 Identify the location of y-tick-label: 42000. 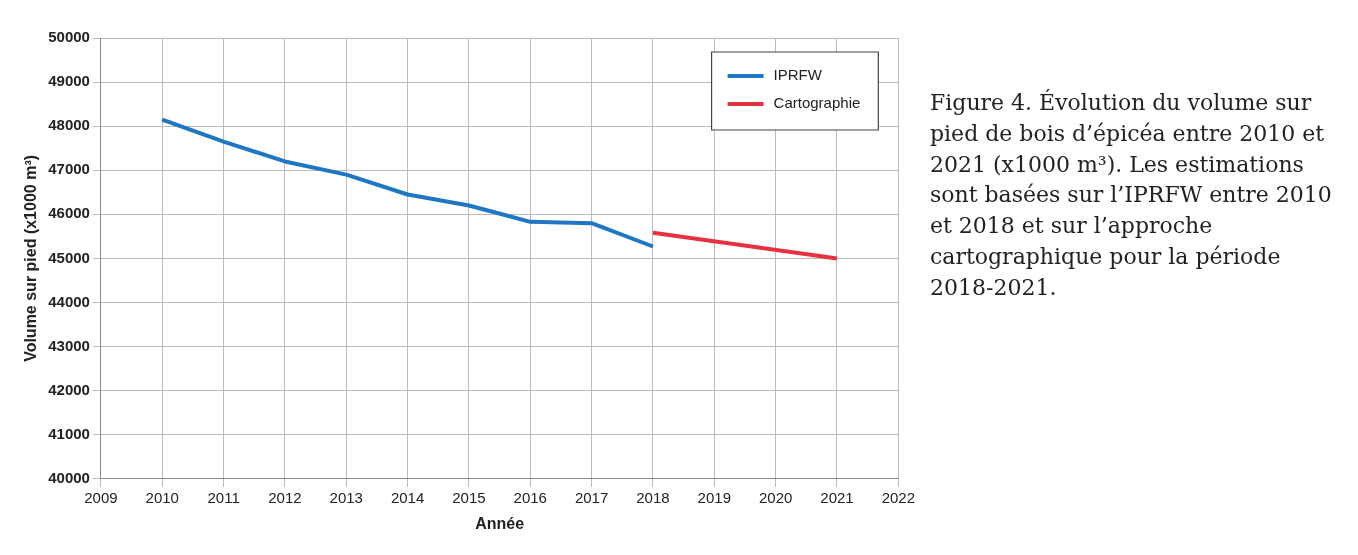
(69, 389).